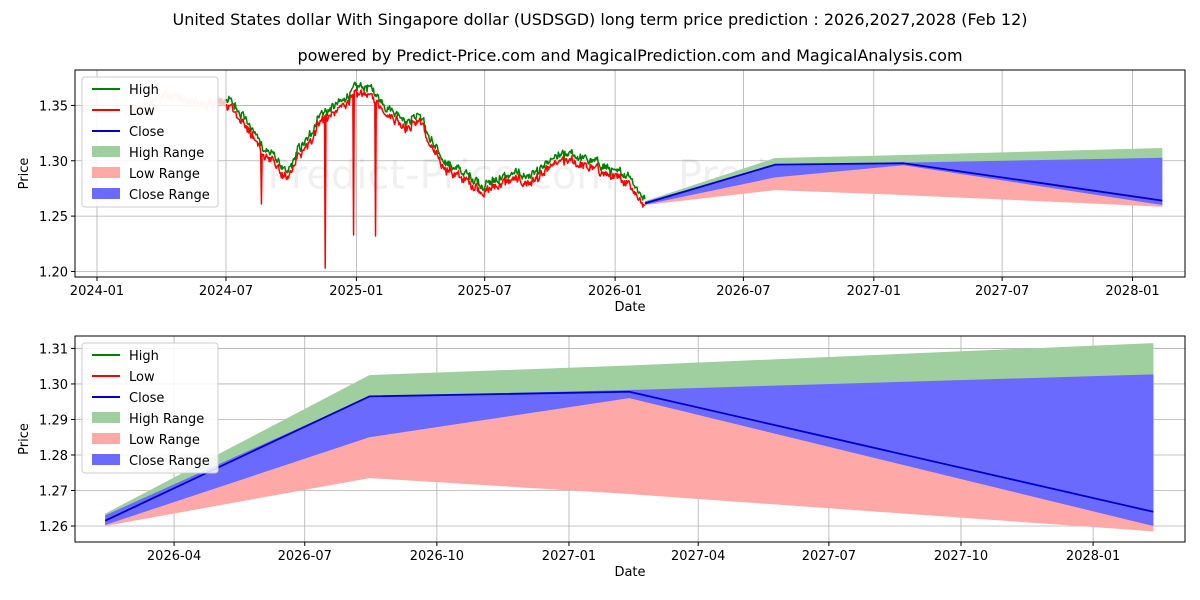 This screenshot has height=600, width=1200. What do you see at coordinates (53, 527) in the screenshot?
I see `y-tick-label: 1.26` at bounding box center [53, 527].